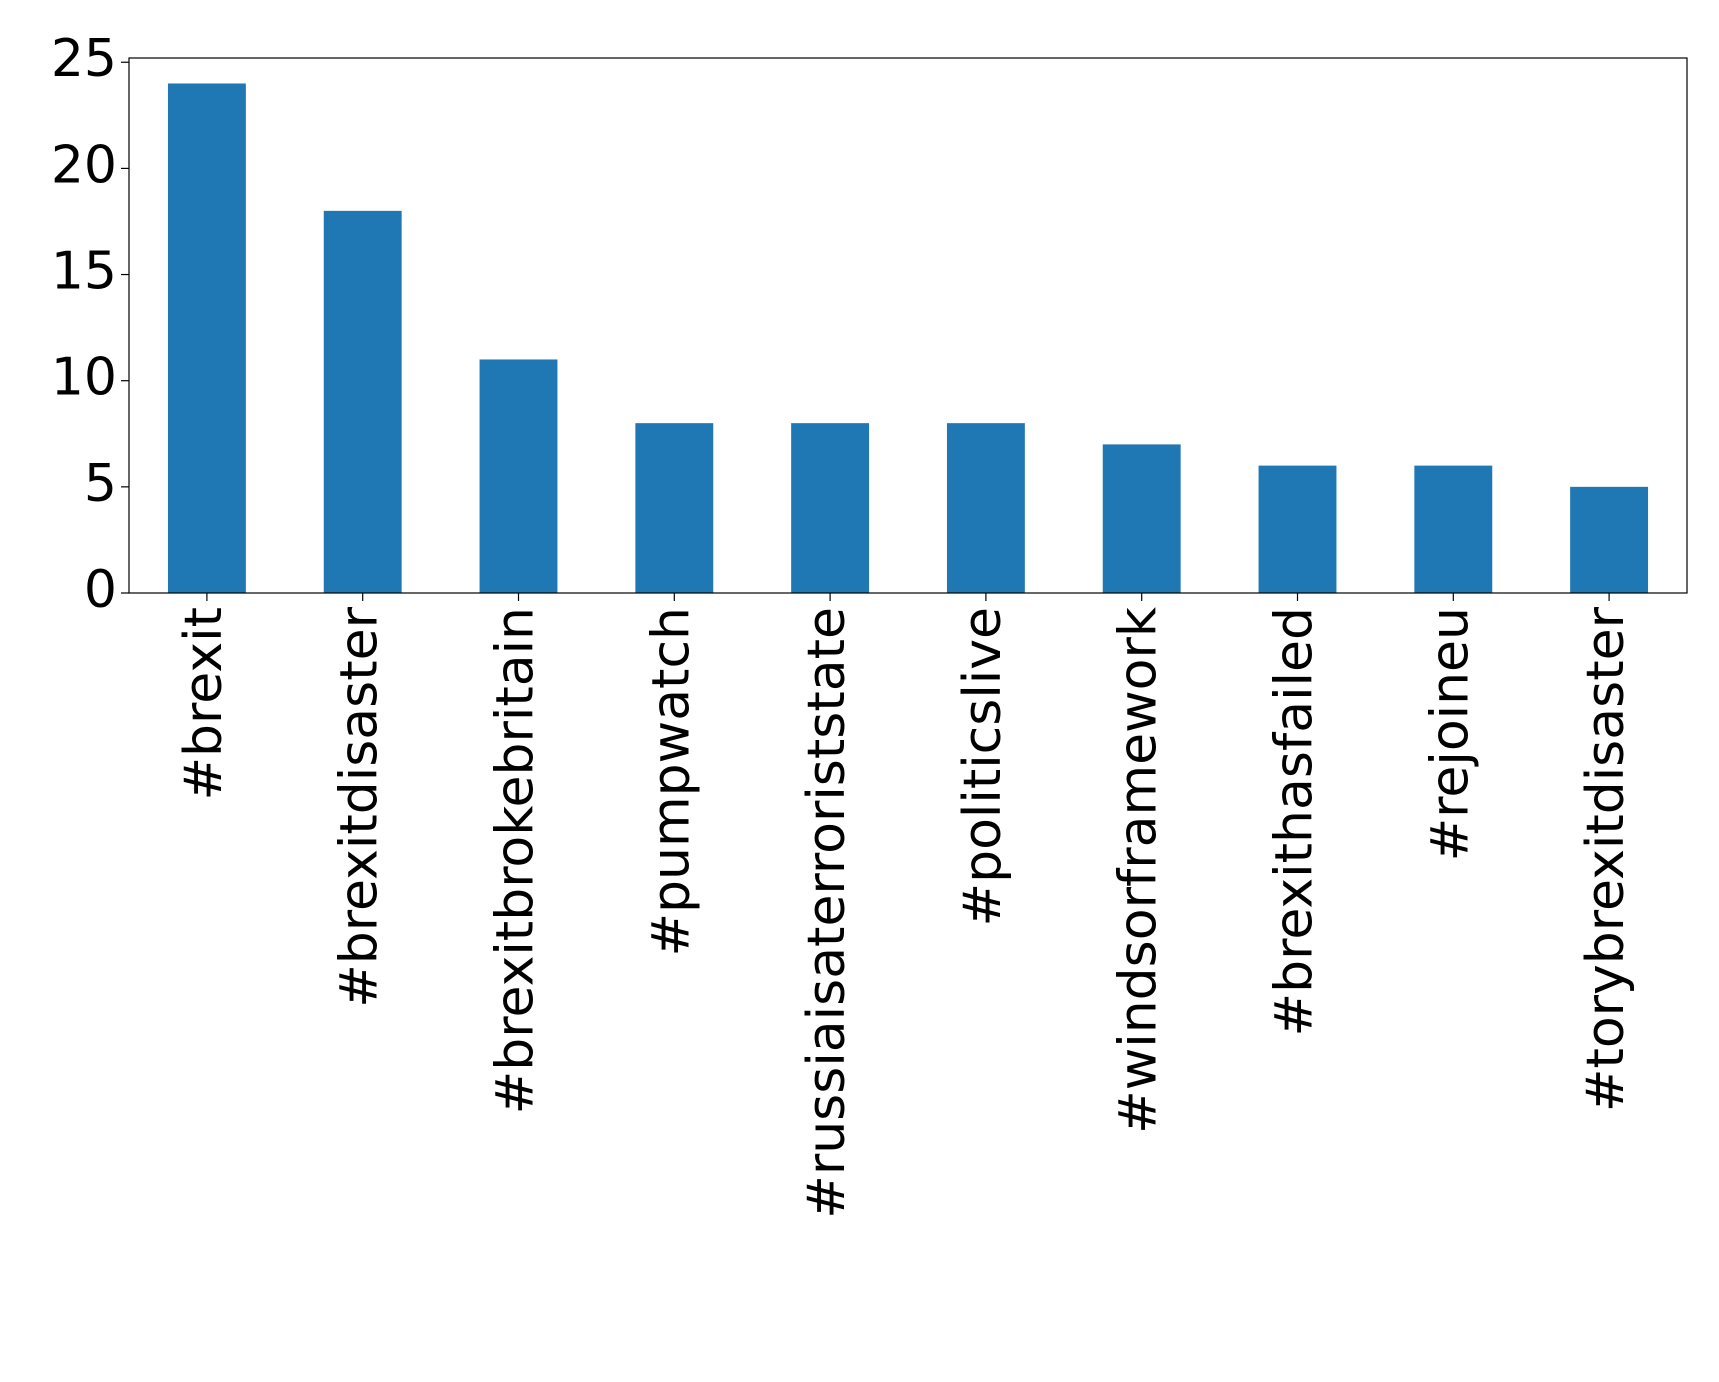 The height and width of the screenshot is (1382, 1719). I want to click on x-tick-label: #brexitdisaster, so click(360, 806).